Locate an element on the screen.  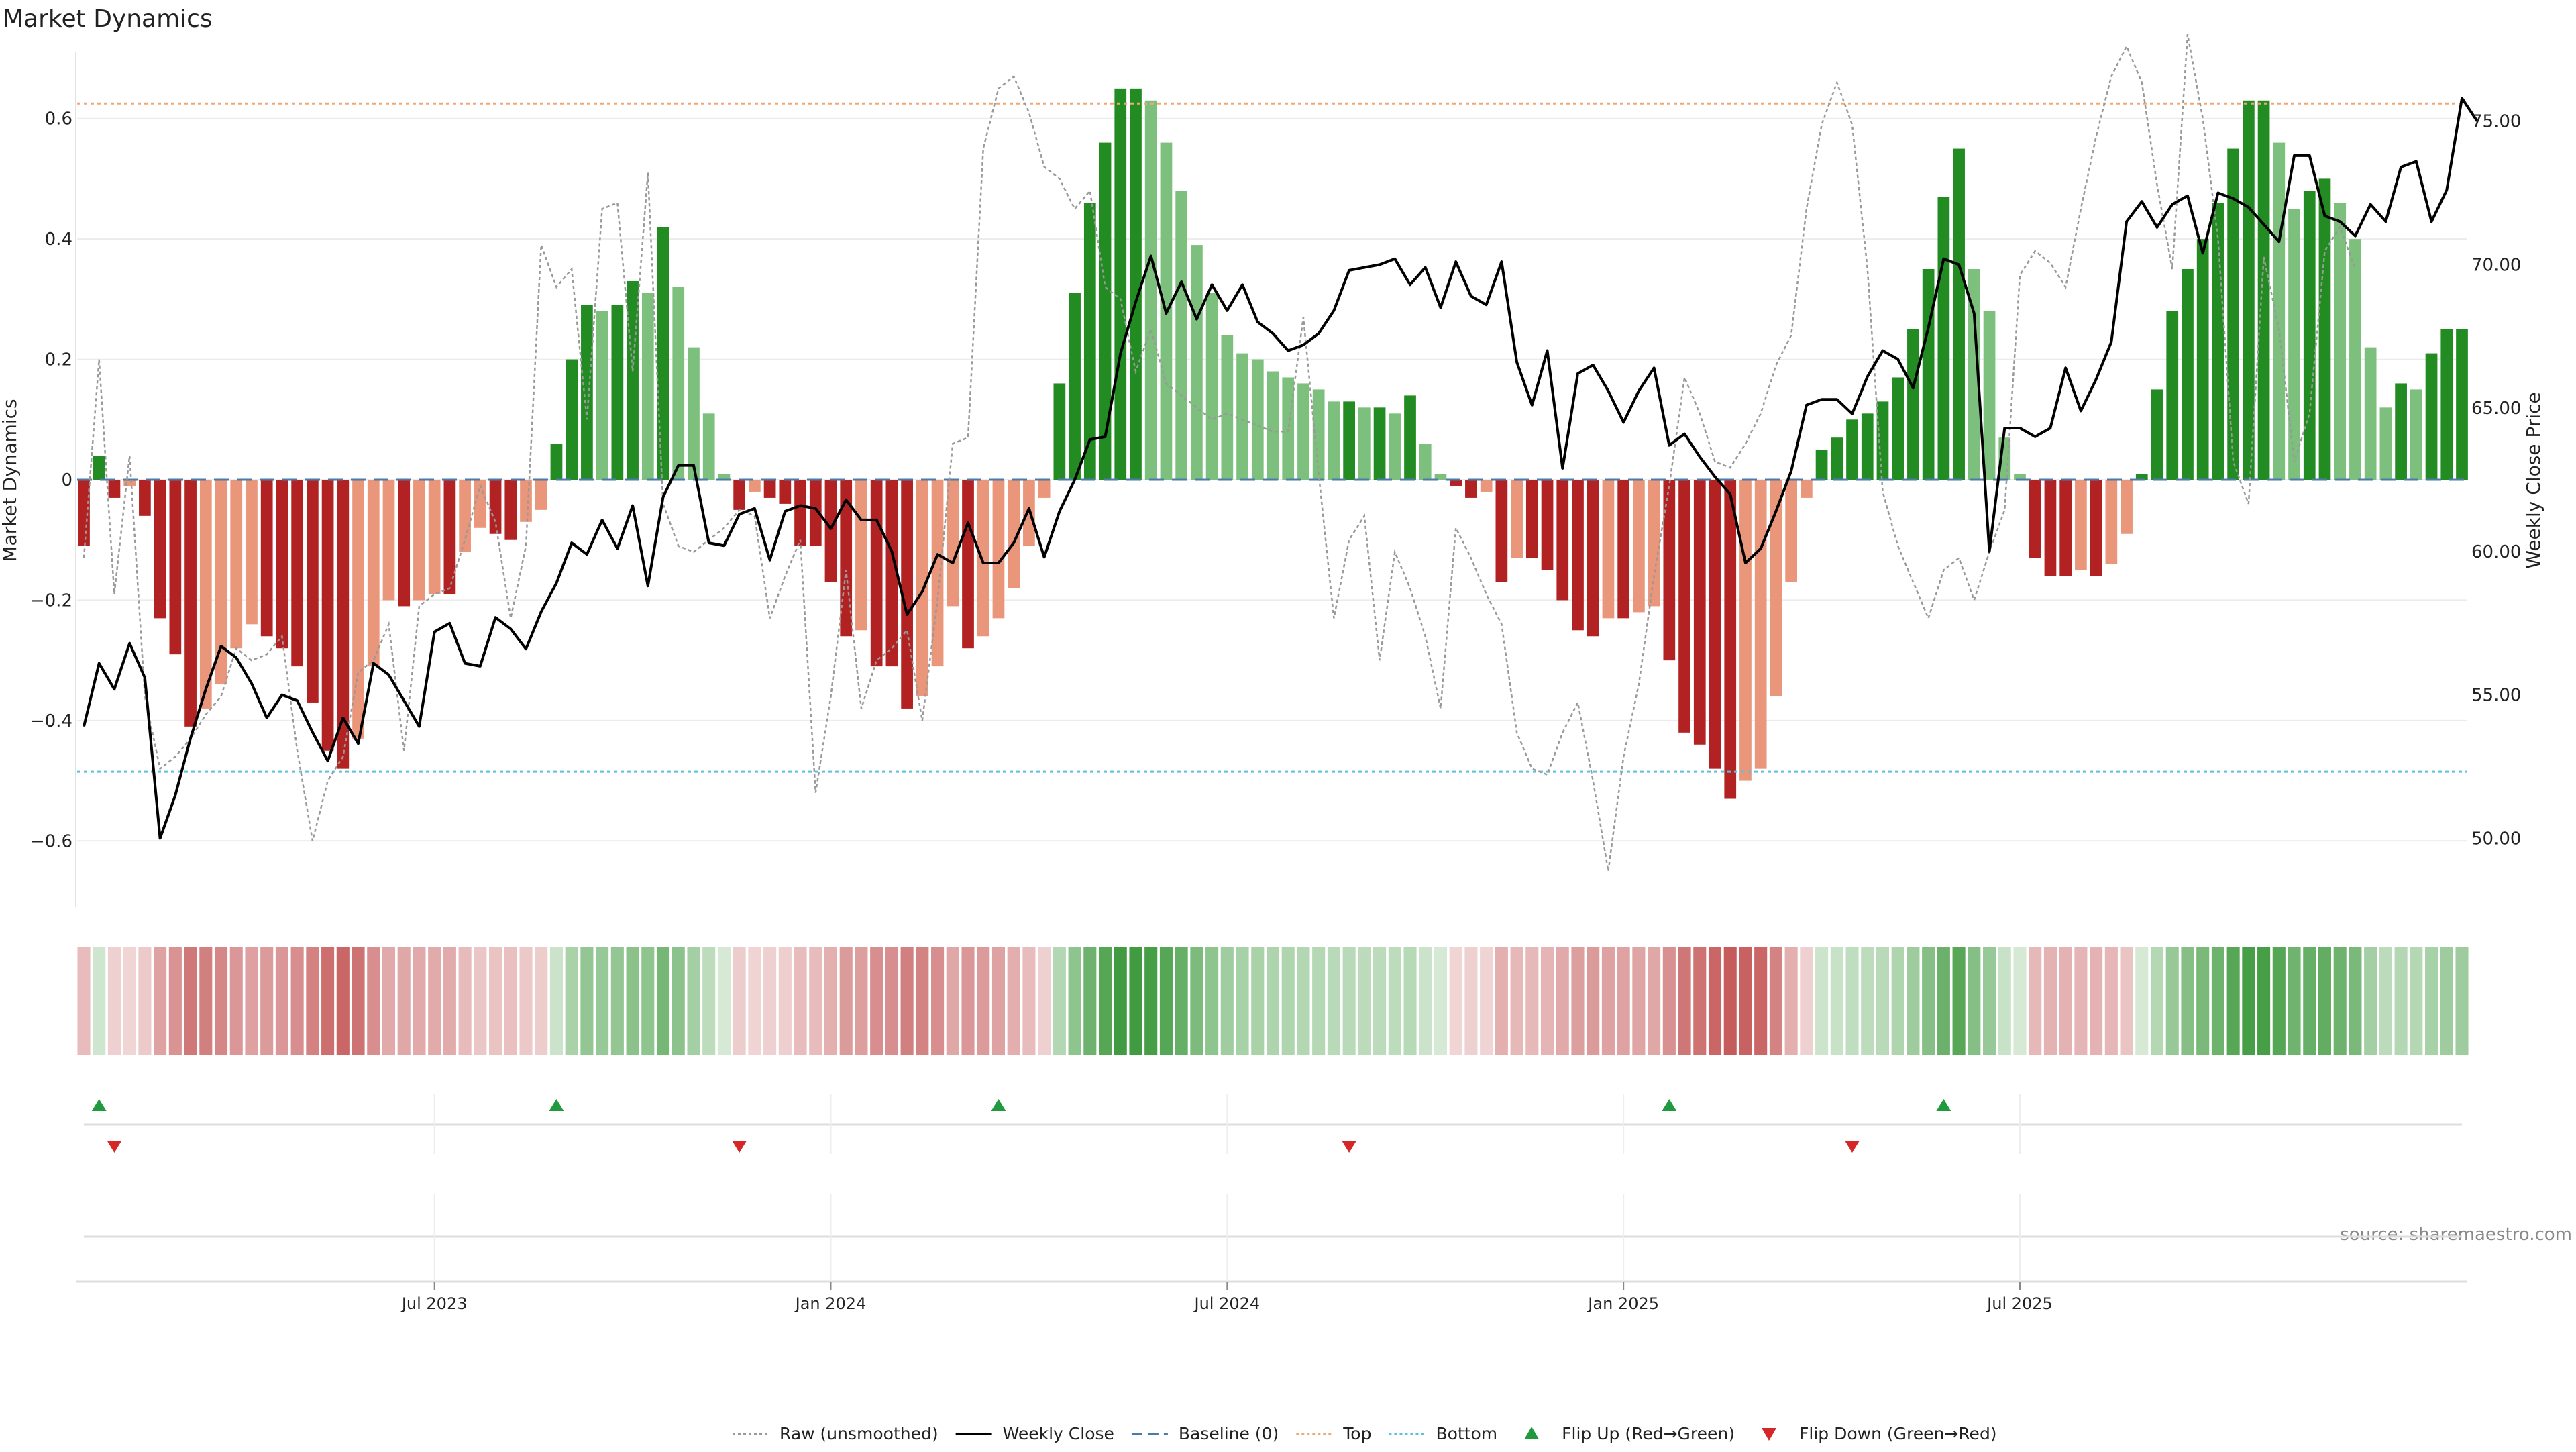
legend-swatch is located at coordinates (1532, 1433).